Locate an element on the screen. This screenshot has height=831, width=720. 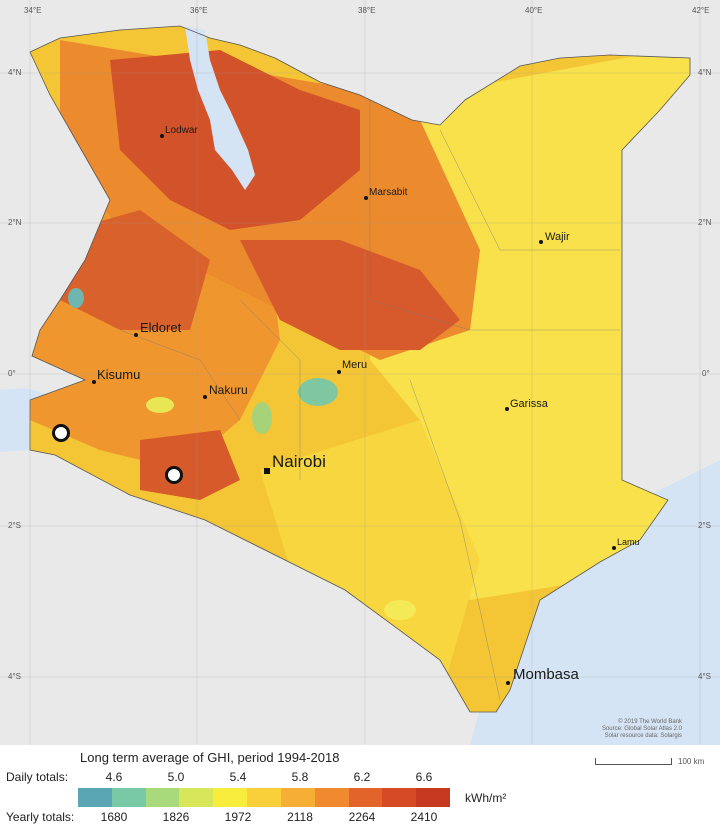
city-label-lodwar: Lodwar is located at coordinates (181, 130).